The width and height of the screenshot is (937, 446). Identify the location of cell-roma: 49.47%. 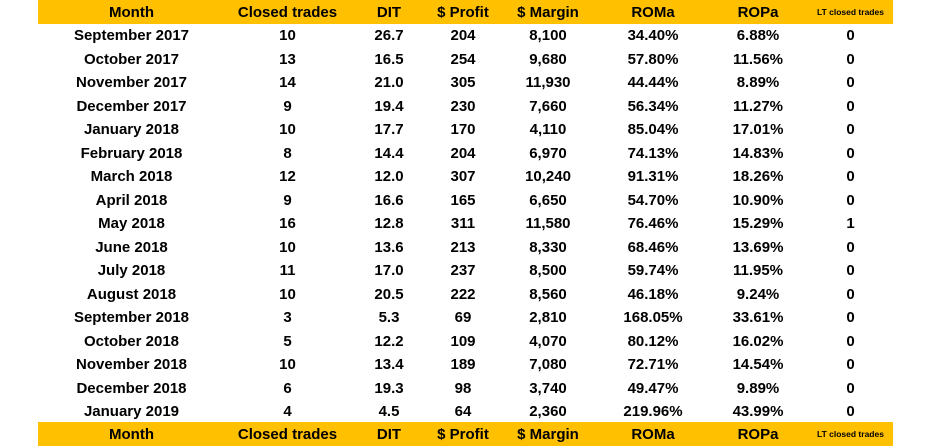
(653, 388).